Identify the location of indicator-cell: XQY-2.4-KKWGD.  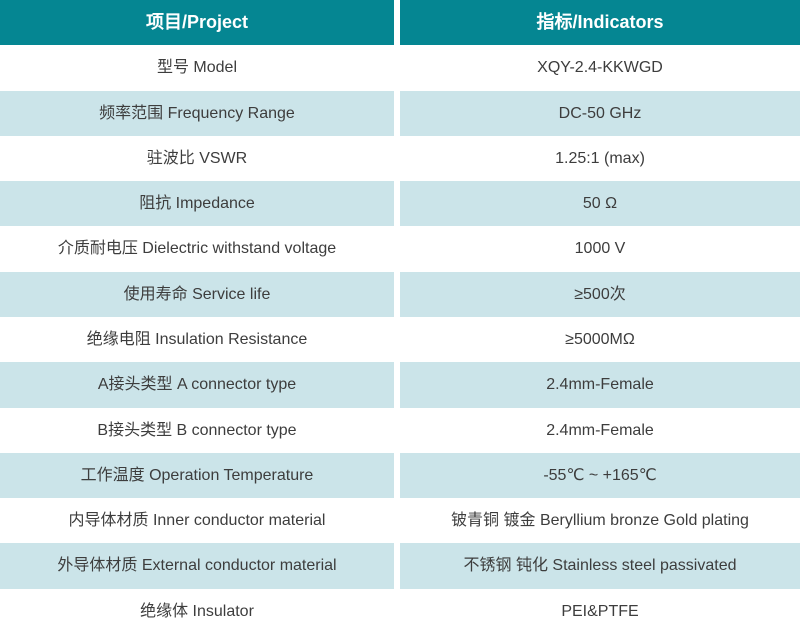
(600, 68).